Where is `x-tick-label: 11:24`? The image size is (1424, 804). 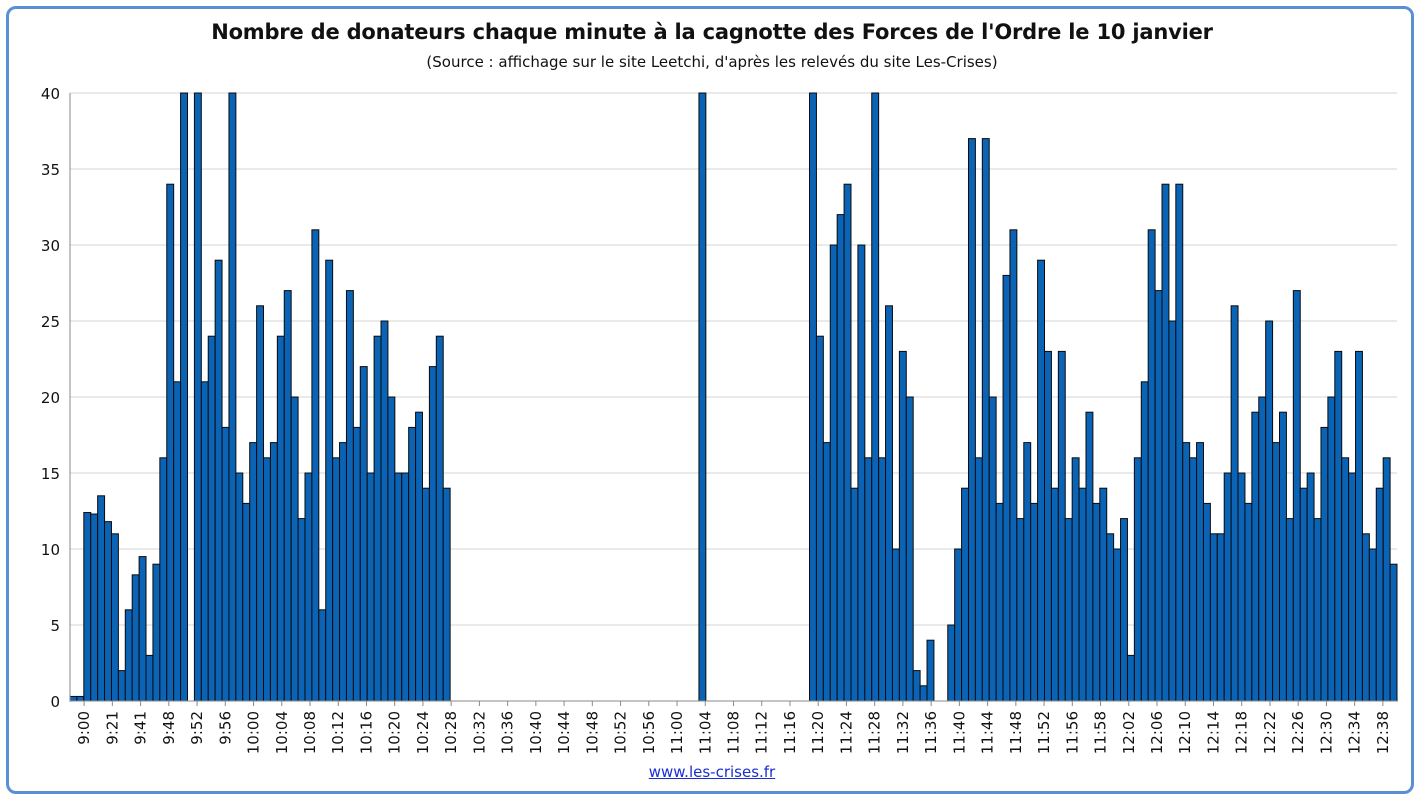
x-tick-label: 11:24 is located at coordinates (846, 732).